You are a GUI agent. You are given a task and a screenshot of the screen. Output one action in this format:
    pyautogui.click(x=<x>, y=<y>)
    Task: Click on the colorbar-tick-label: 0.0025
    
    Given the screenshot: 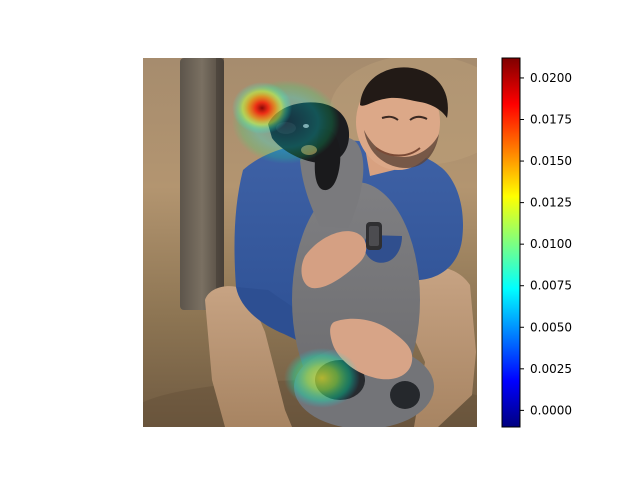 What is the action you would take?
    pyautogui.click(x=551, y=369)
    